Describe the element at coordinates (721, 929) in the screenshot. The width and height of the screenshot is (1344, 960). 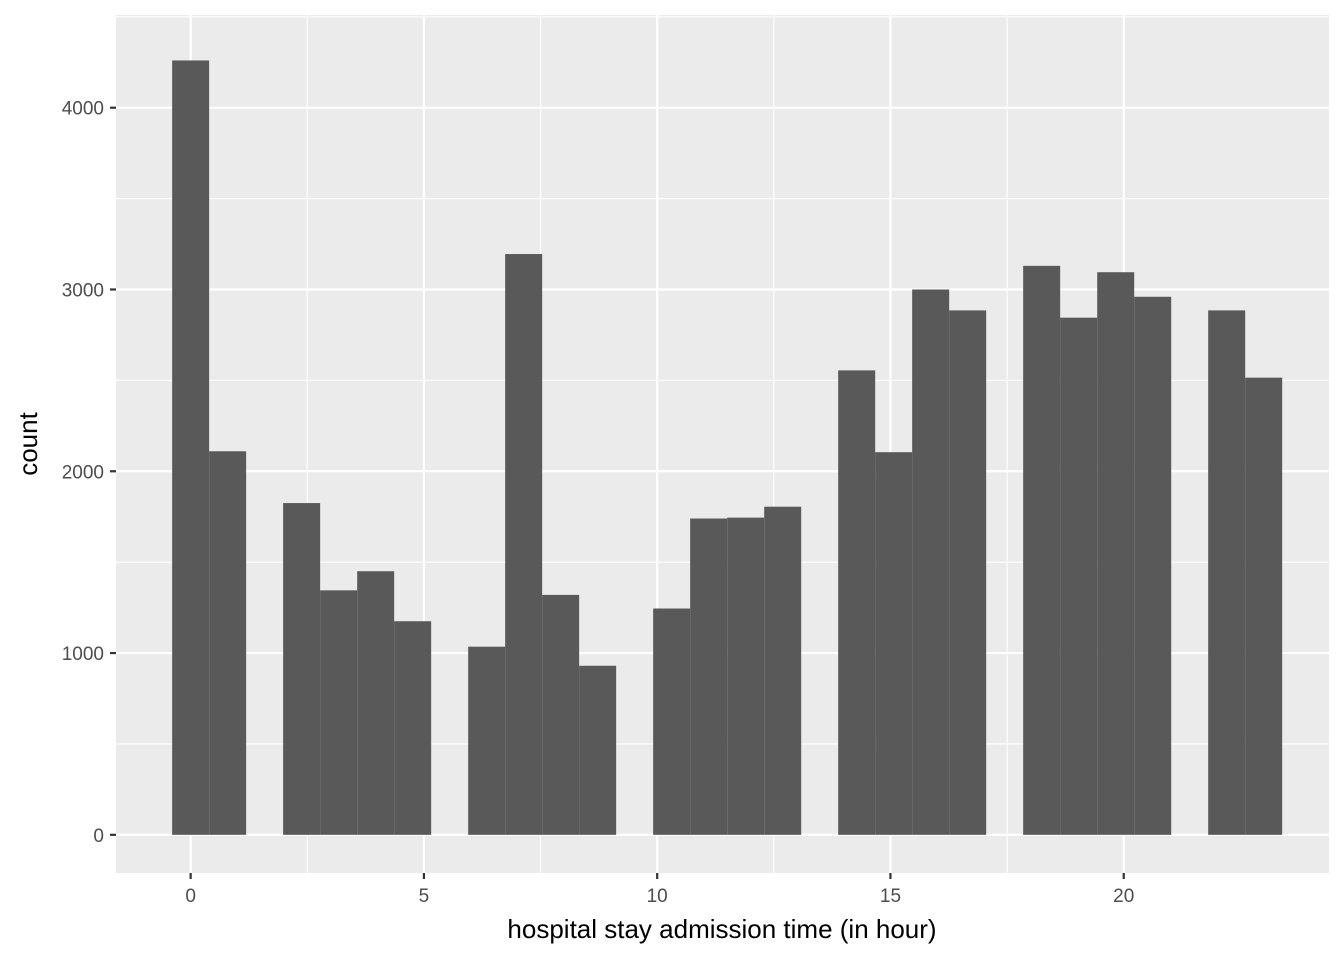
I see `x-axis-title: hospital stay admission time (in hour)` at that location.